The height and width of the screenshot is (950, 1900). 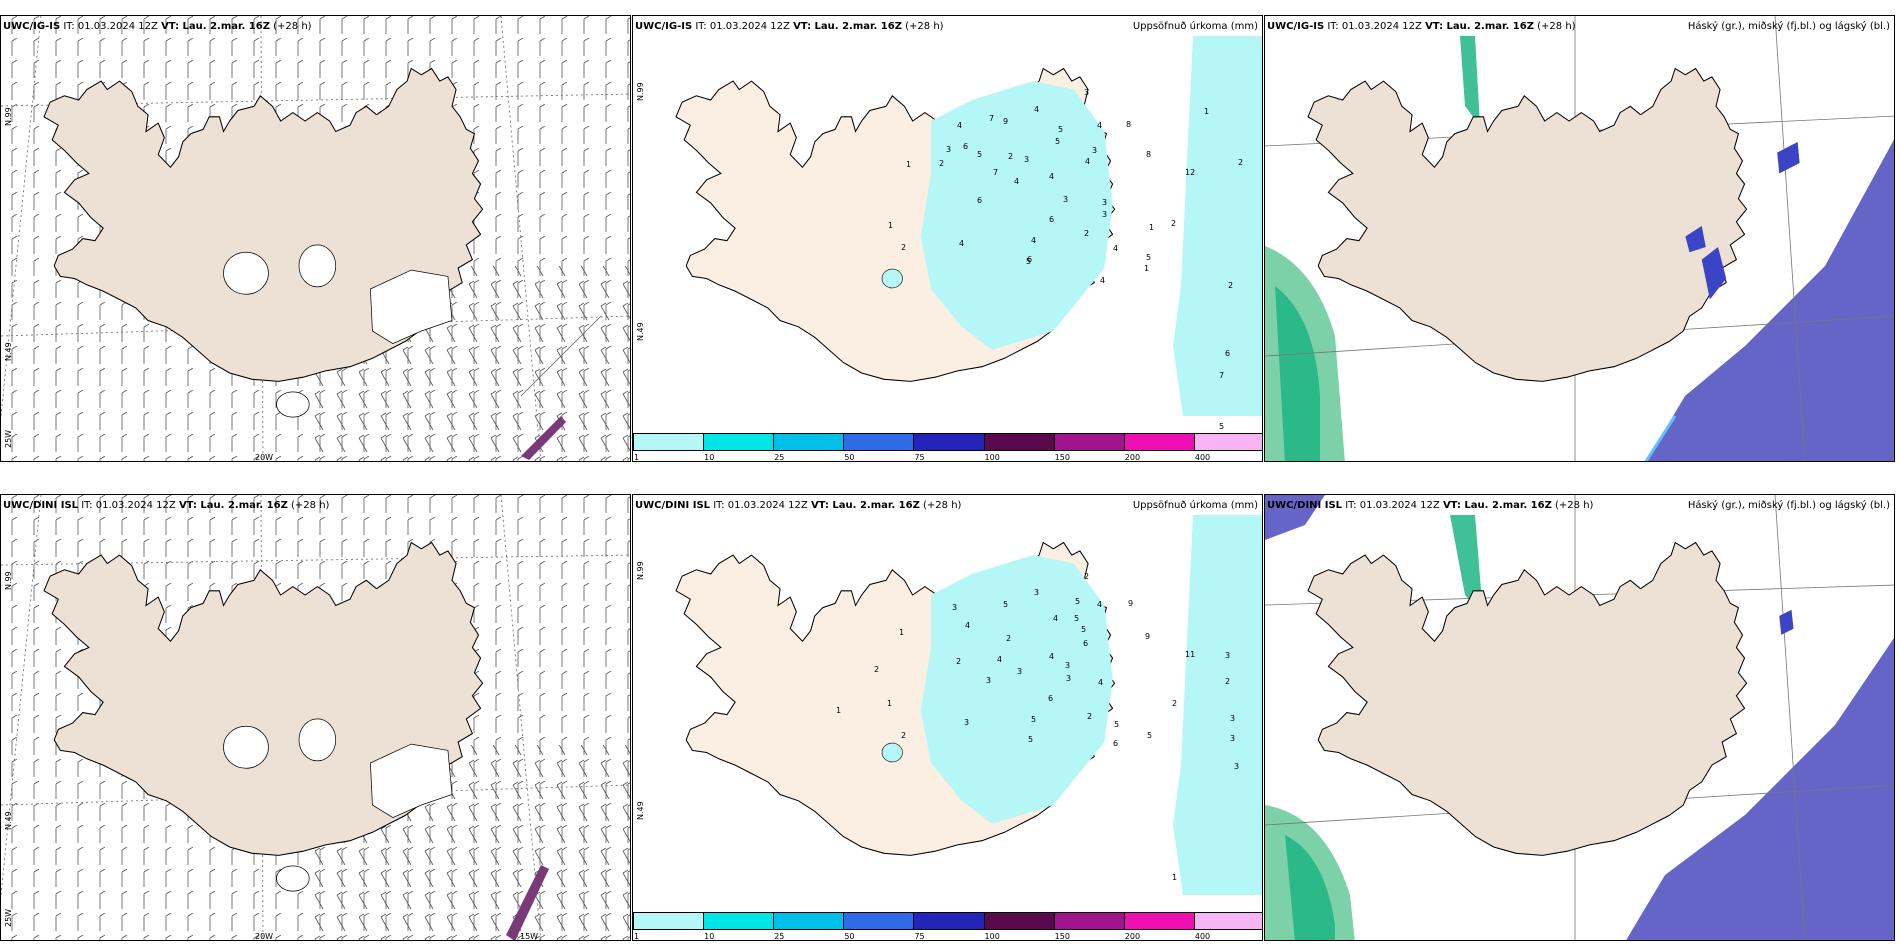 I want to click on colorbar-level: 400, so click(x=1202, y=457).